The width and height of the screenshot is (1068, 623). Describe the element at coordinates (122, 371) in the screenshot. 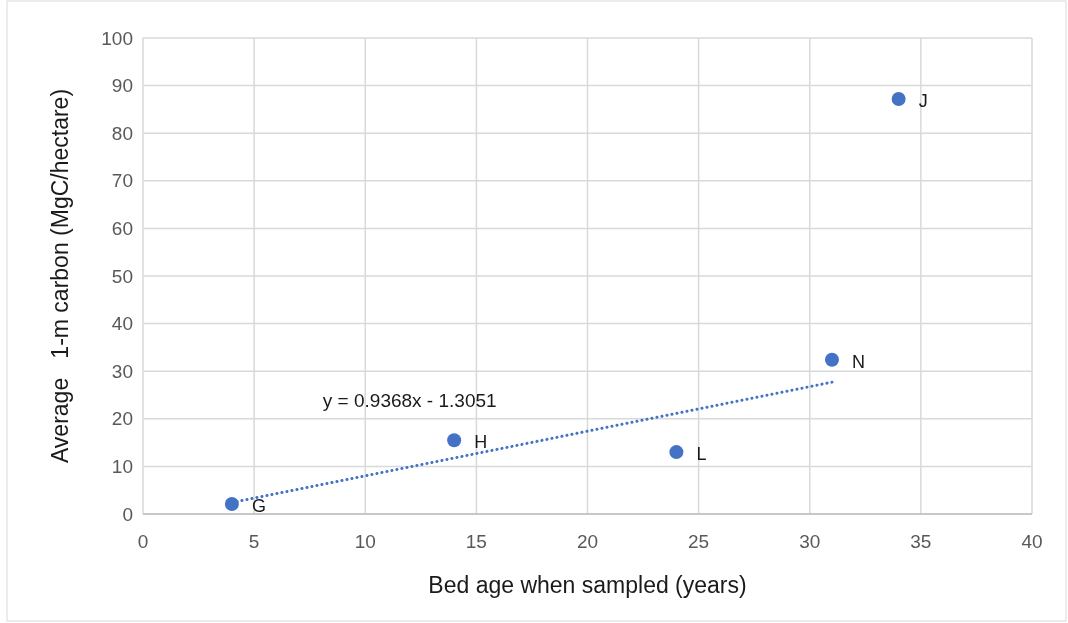

I see `y-tick-label: 30` at that location.